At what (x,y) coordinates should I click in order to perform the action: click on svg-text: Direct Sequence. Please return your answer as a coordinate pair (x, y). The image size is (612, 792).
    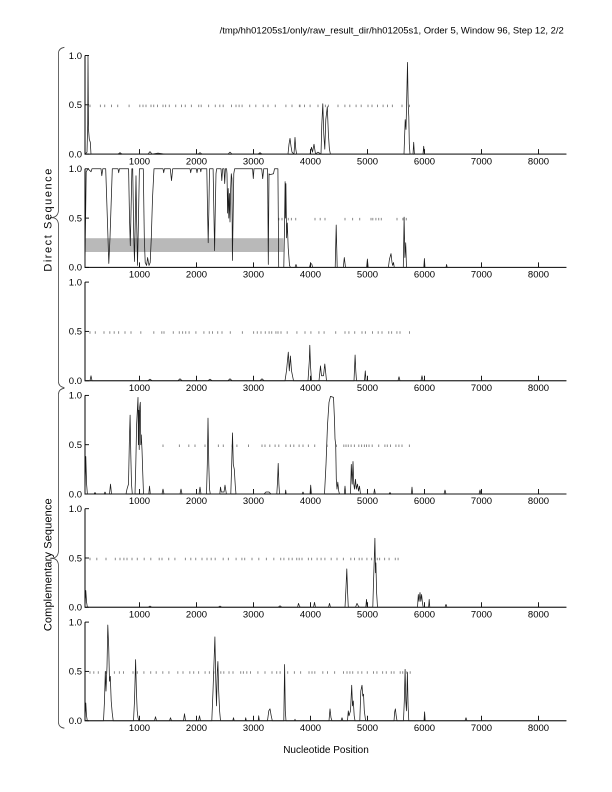
    Looking at the image, I should click on (49, 219).